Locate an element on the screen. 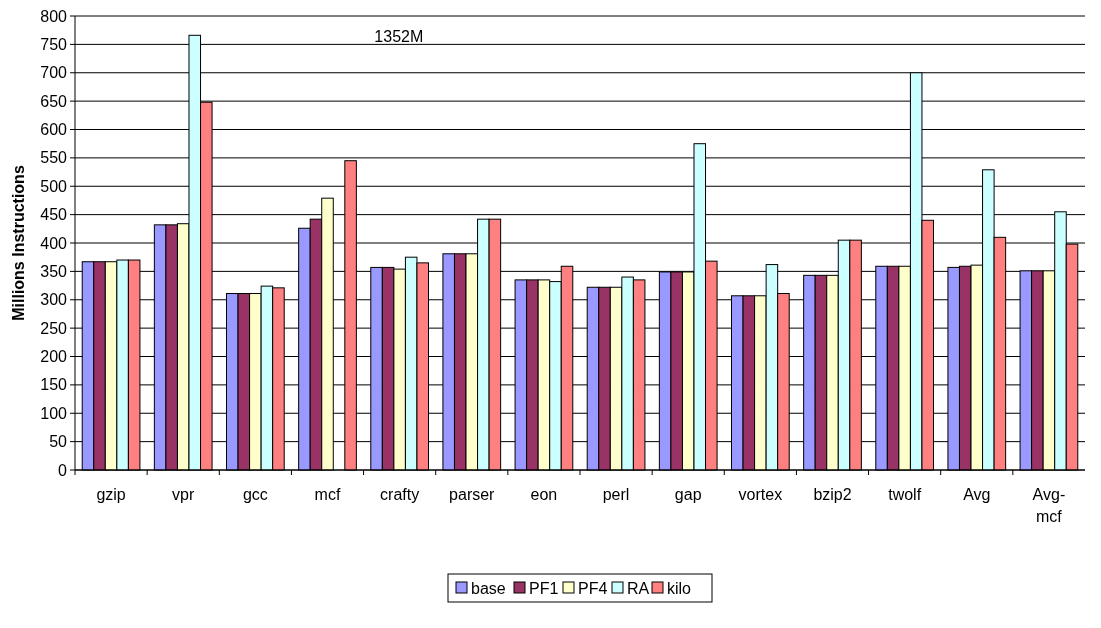  x-tick-label: eon is located at coordinates (544, 494).